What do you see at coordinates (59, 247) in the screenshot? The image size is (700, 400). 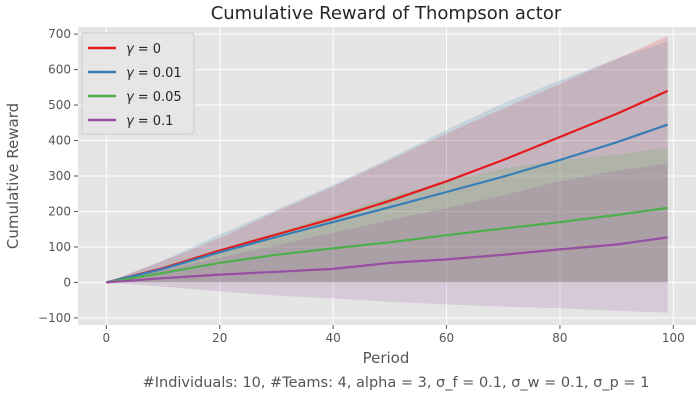 I see `y-tick-label: 100` at bounding box center [59, 247].